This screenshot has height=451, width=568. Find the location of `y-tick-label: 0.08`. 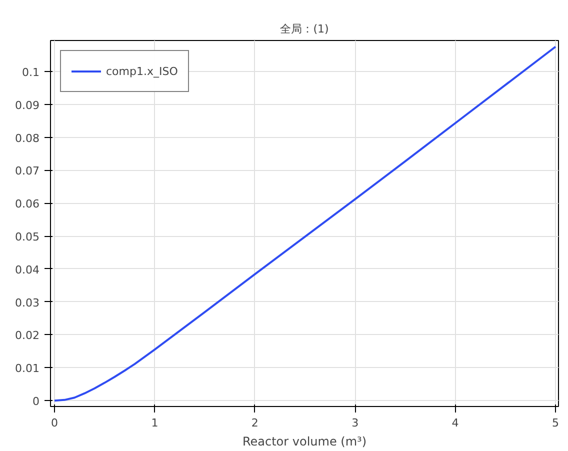

y-tick-label: 0.08 is located at coordinates (27, 138).